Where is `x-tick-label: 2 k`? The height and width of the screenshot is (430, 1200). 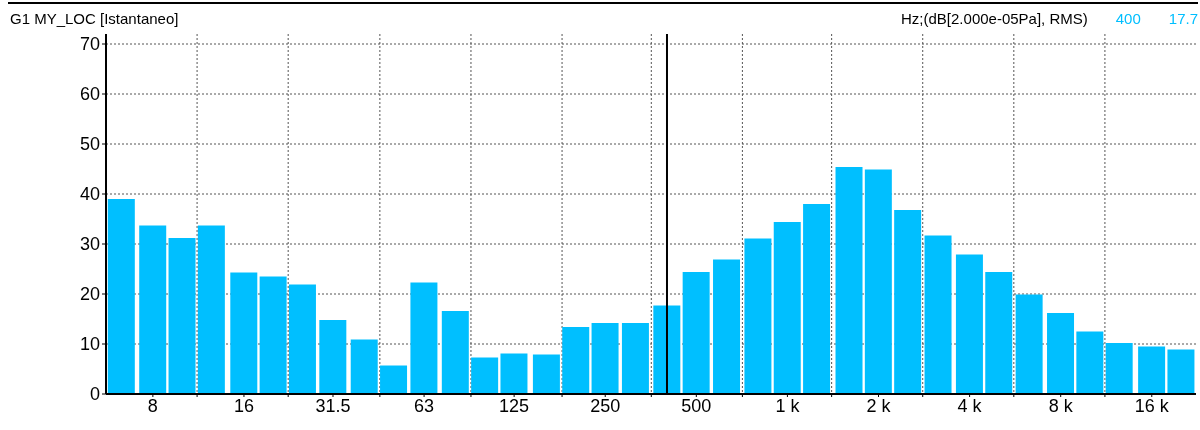
x-tick-label: 2 k is located at coordinates (879, 405).